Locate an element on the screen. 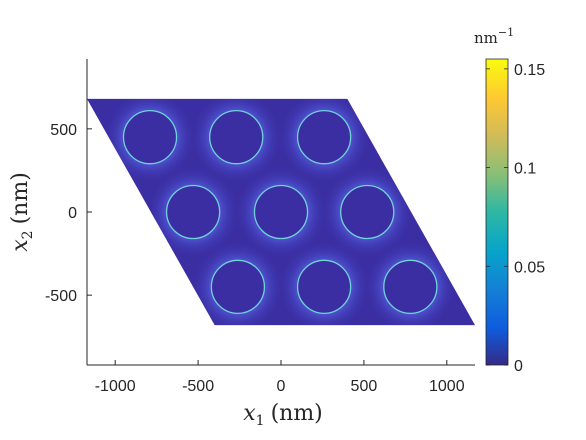 This screenshot has height=440, width=586. x-tick-label: -500 is located at coordinates (198, 386).